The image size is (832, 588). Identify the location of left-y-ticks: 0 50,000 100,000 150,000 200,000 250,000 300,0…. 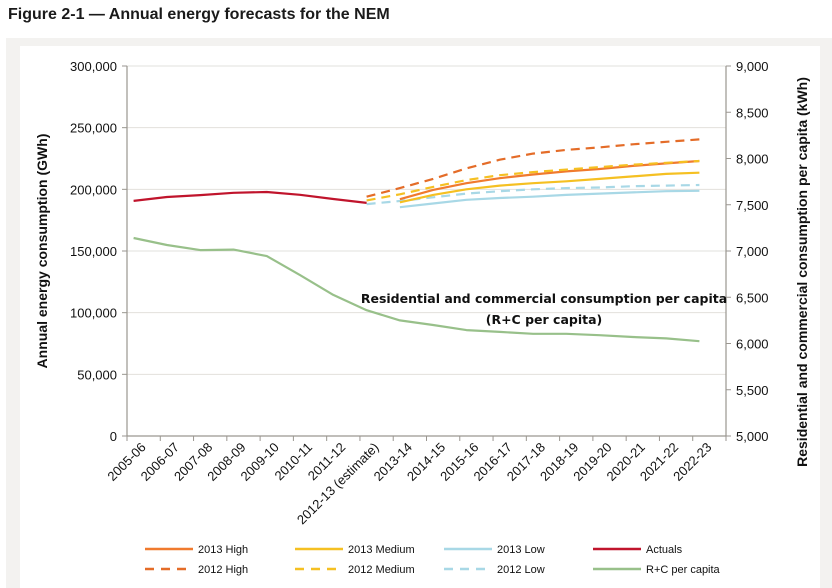
(98, 251).